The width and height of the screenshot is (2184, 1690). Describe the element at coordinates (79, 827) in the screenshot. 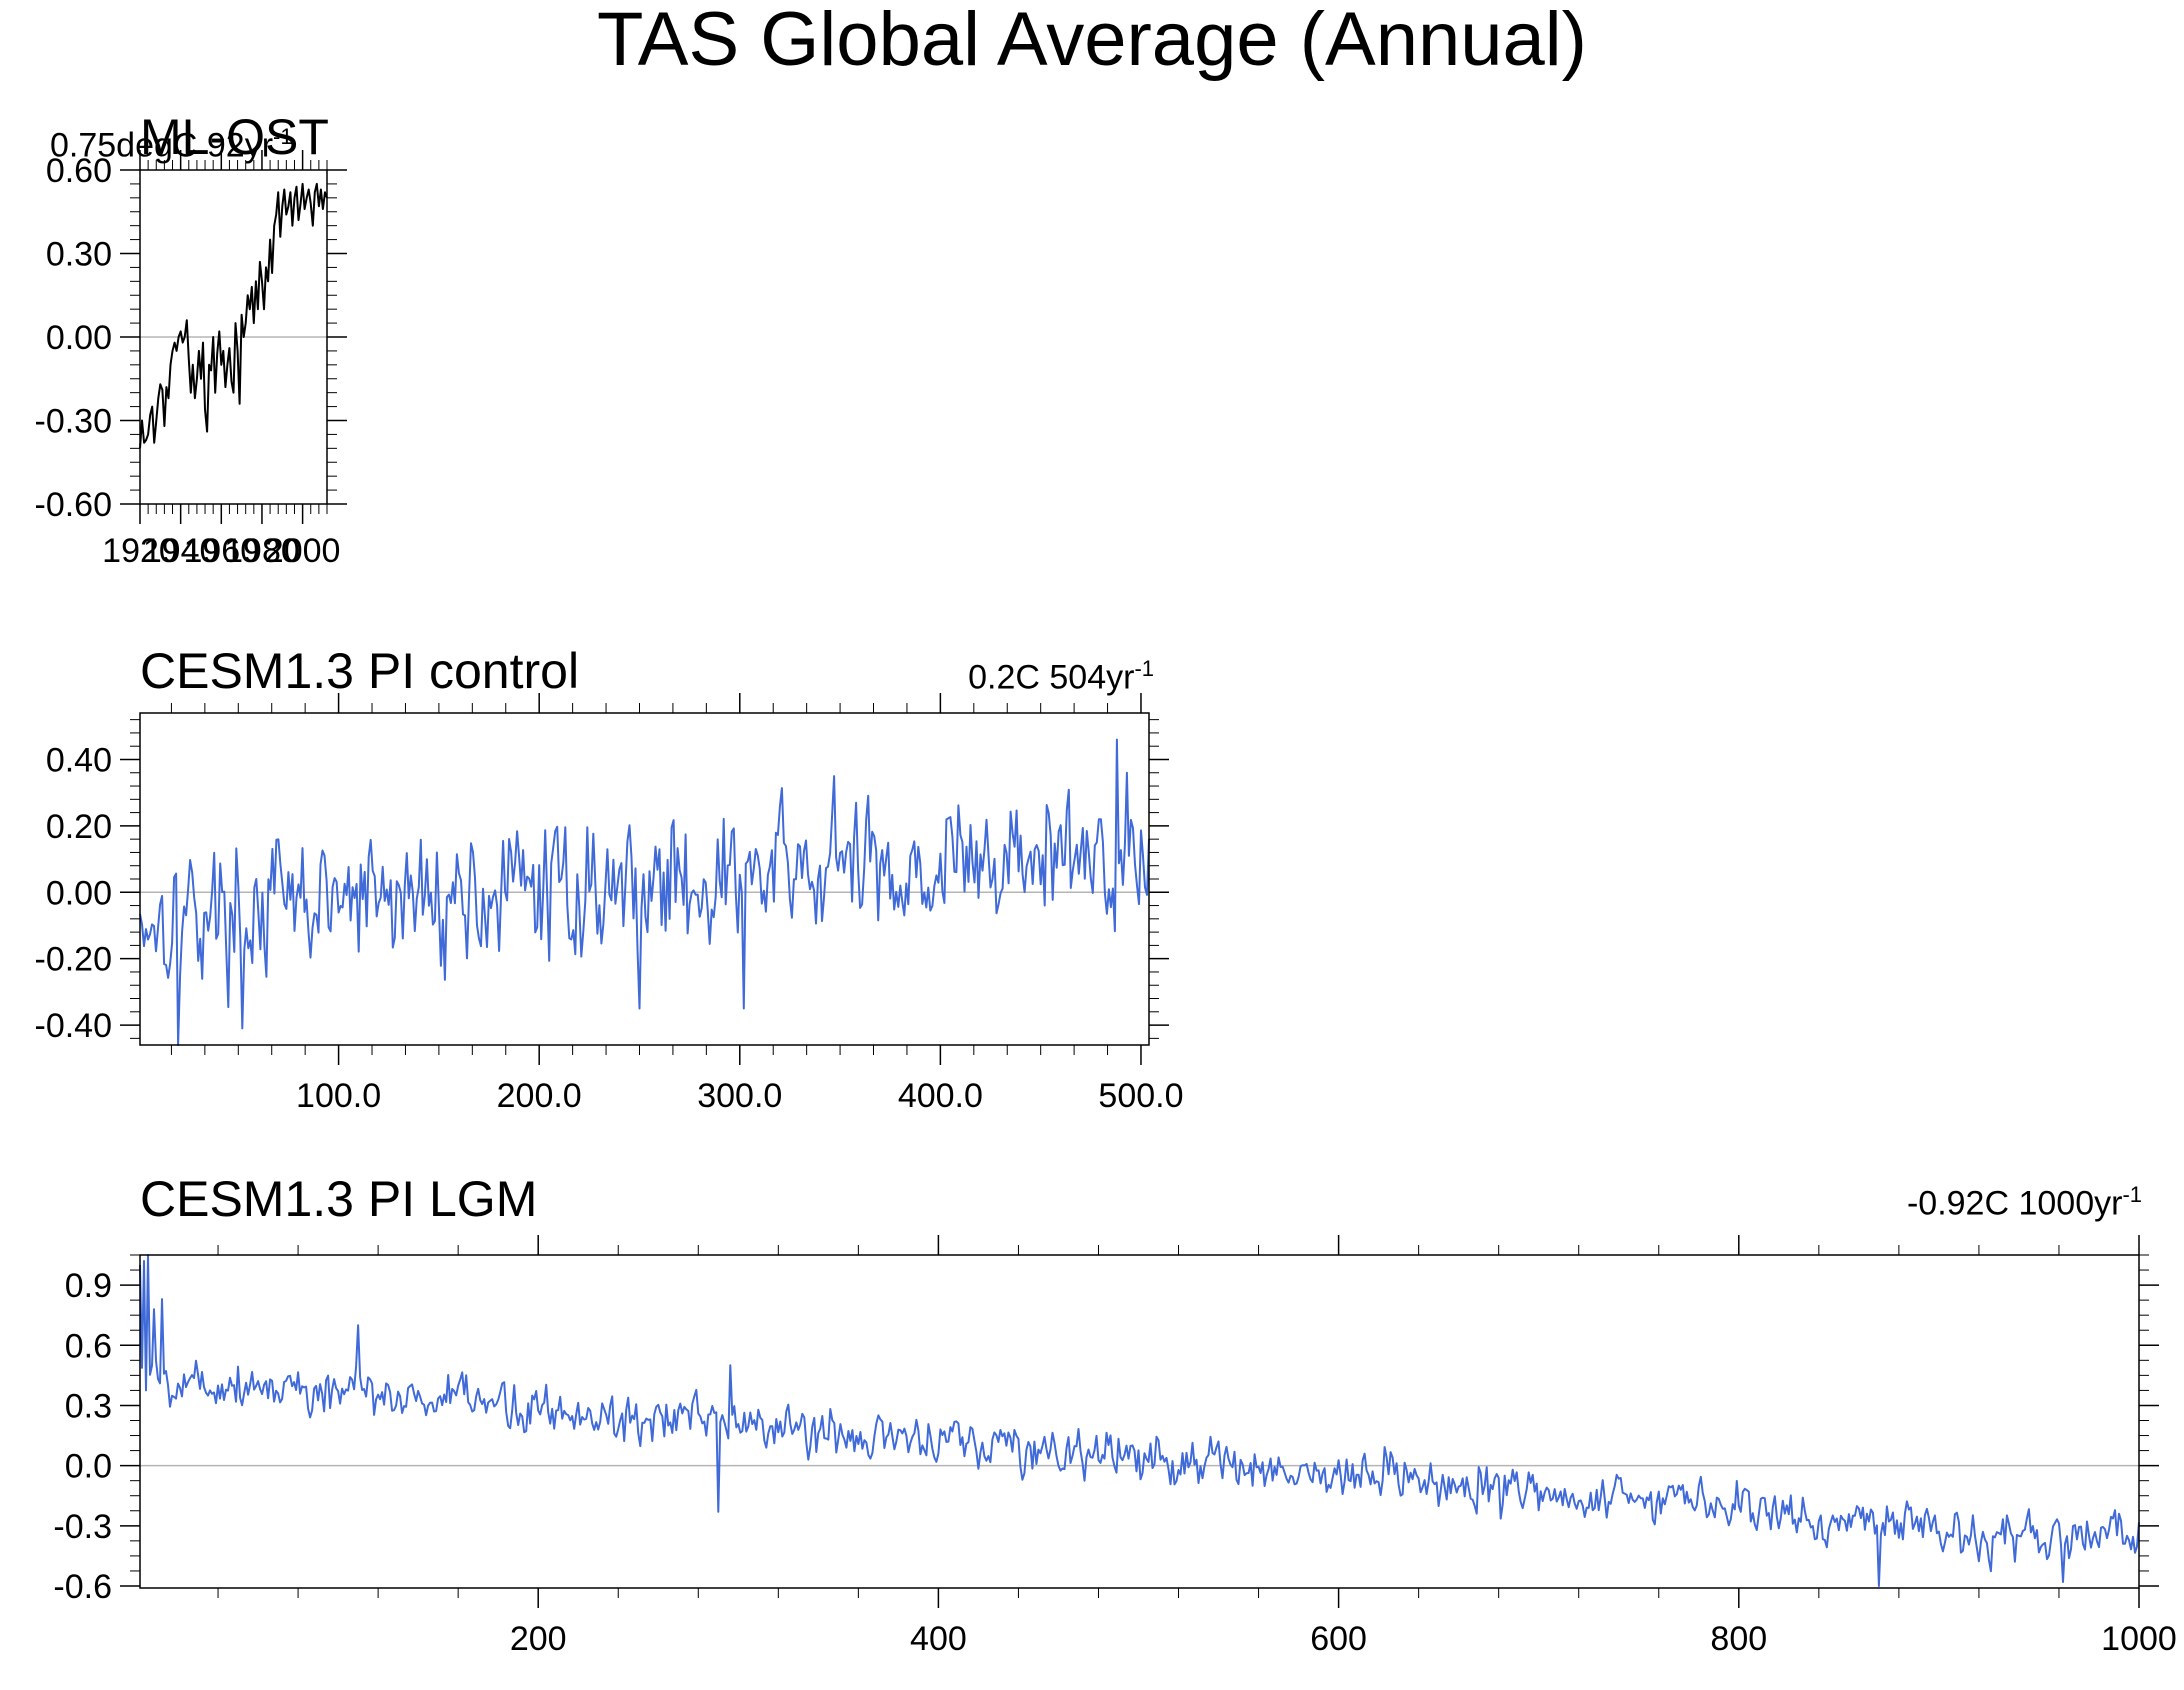

I see `panel-2-y-tick-label: 0.20` at that location.